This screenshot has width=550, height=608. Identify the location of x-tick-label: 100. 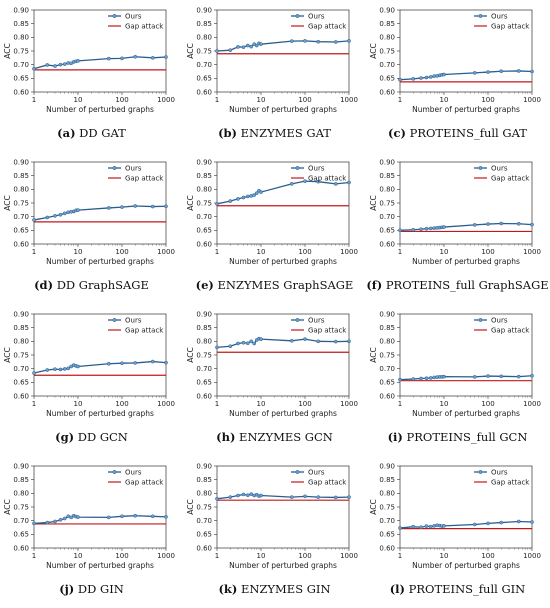
(304, 100).